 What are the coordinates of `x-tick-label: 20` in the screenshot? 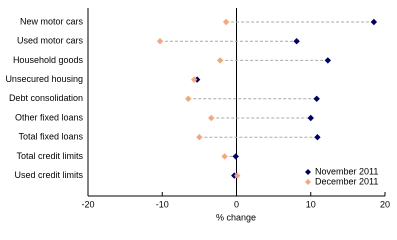 It's located at (385, 204).